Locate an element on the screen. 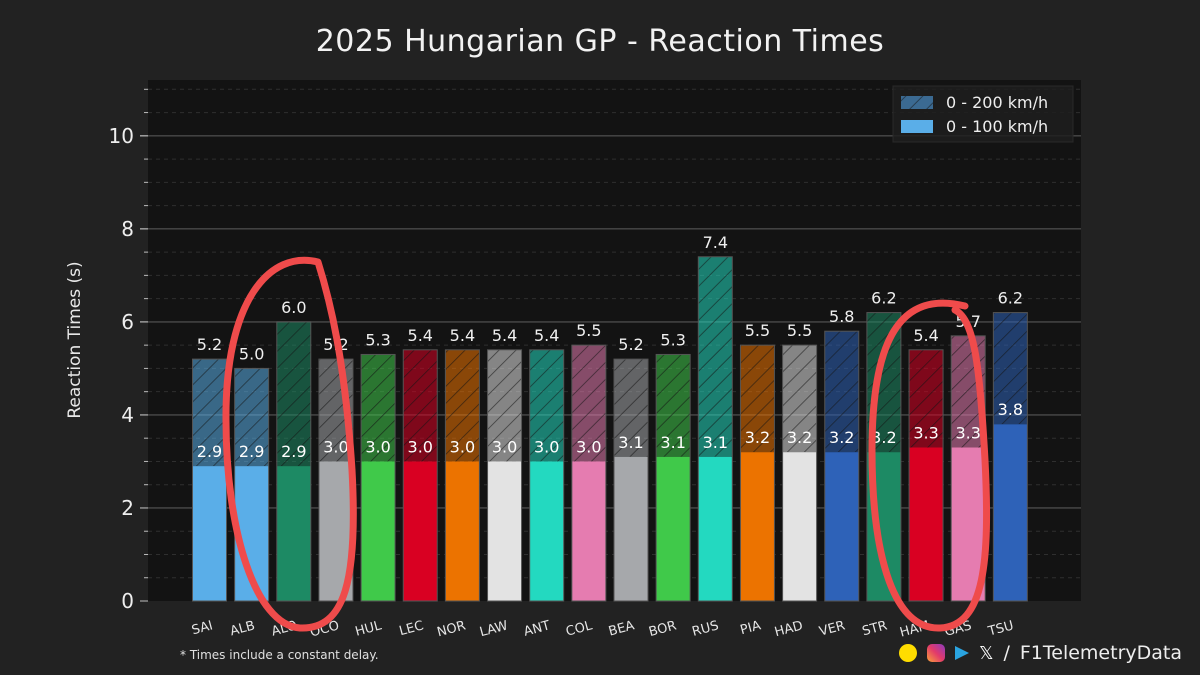 The width and height of the screenshot is (1200, 675). bar-0-100-ham is located at coordinates (926, 524).